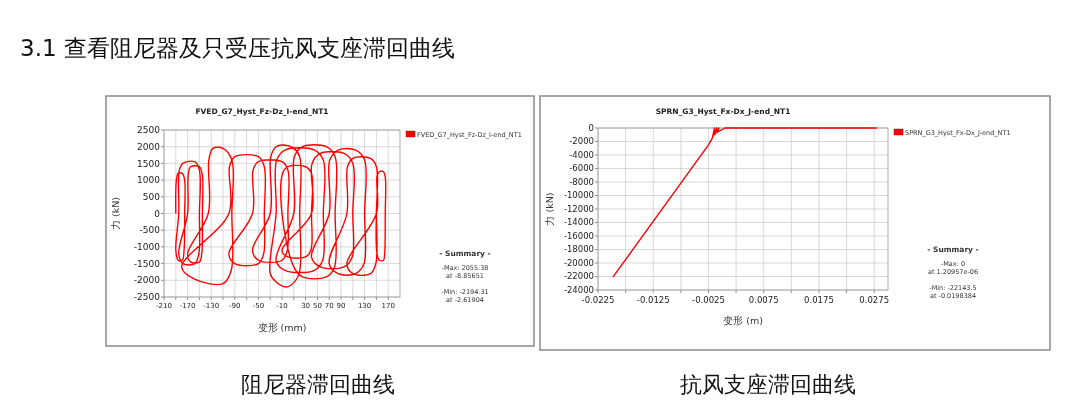  I want to click on y-tick-label: -16000, so click(578, 235).